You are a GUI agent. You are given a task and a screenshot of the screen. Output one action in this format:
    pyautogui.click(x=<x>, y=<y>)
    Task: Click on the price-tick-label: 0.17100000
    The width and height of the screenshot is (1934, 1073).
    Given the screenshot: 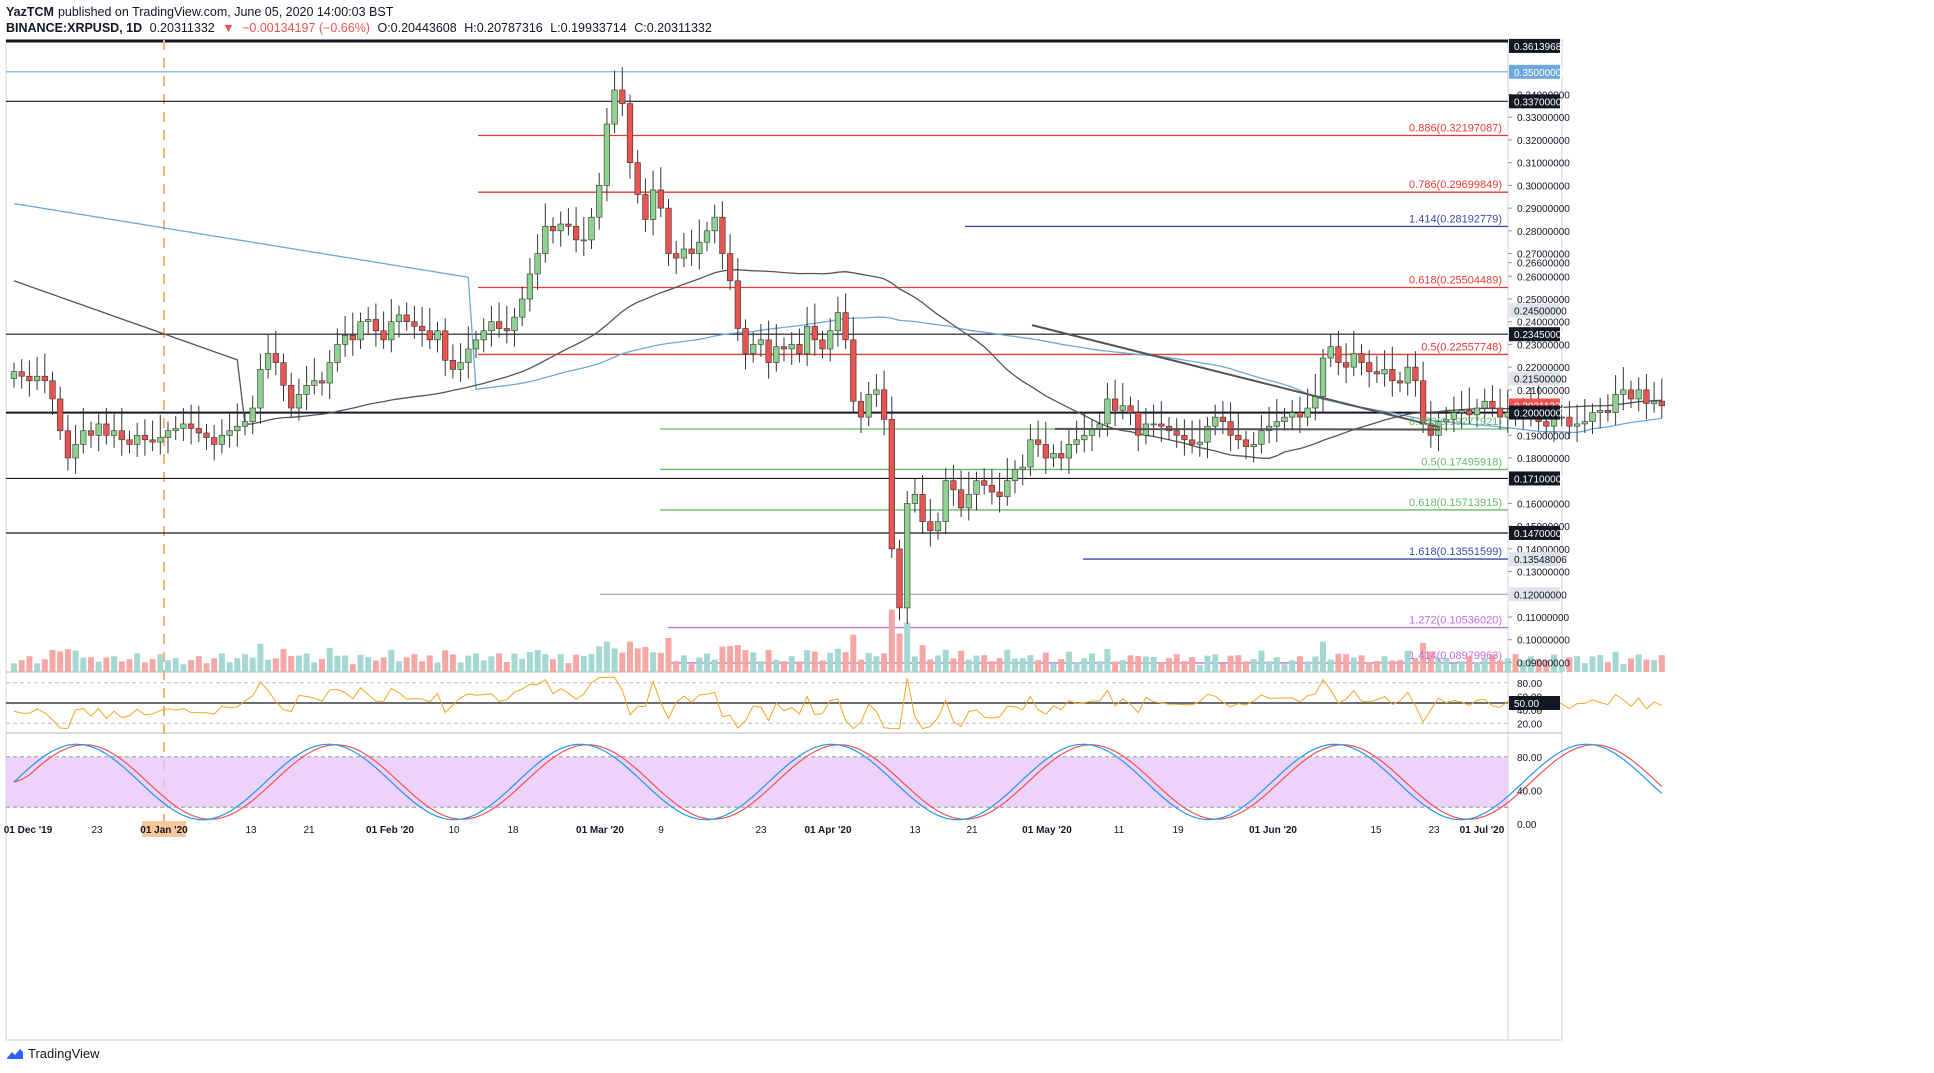 What is the action you would take?
    pyautogui.click(x=1540, y=479)
    